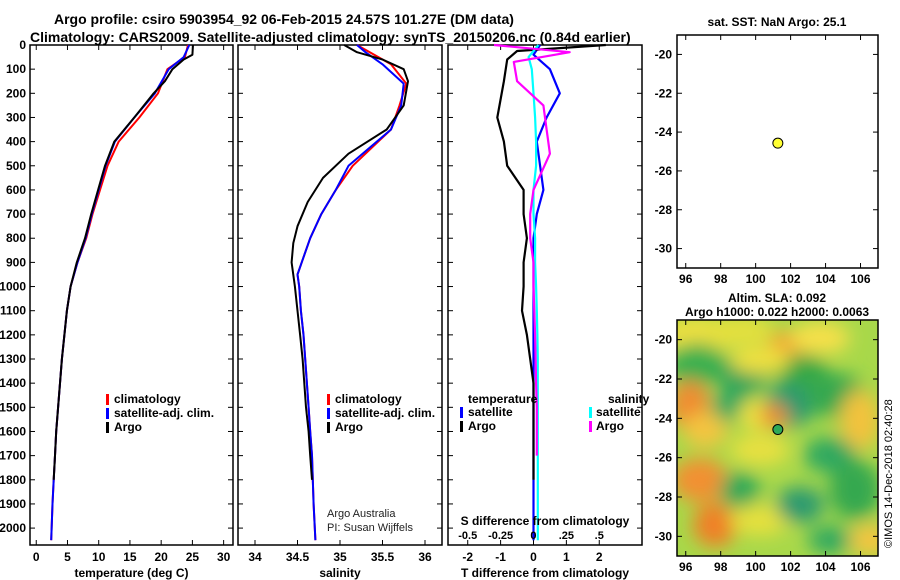  Describe the element at coordinates (368, 399) in the screenshot. I see `legend-salinity-label-0: climatology` at that location.